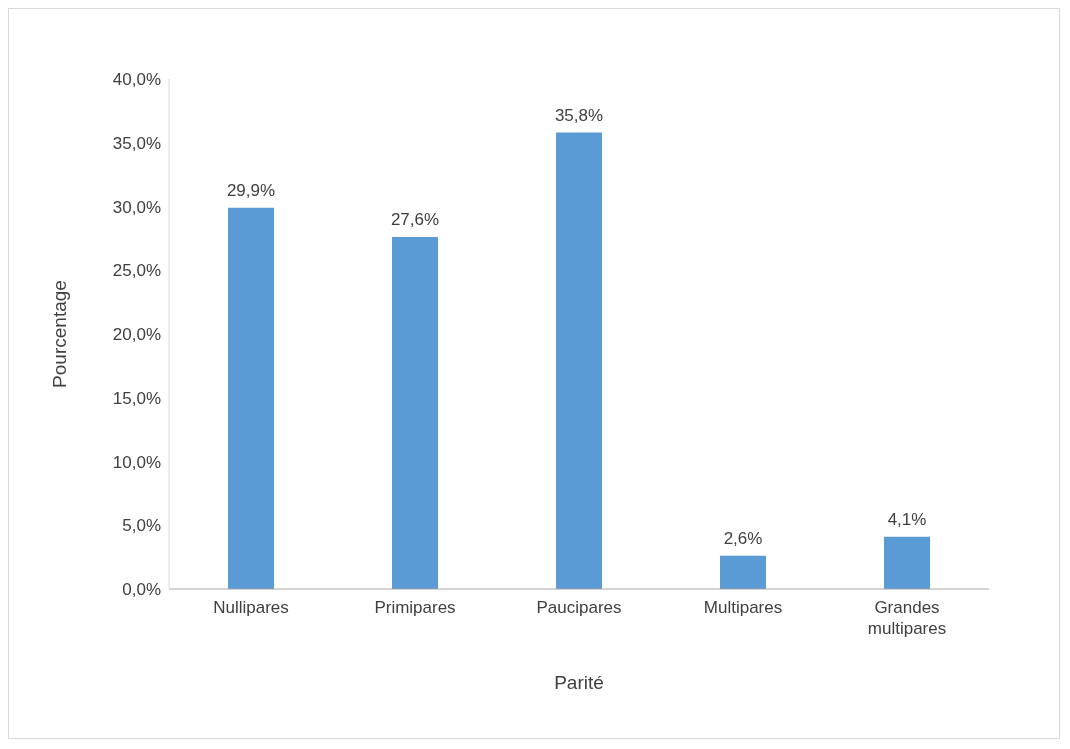  Describe the element at coordinates (907, 618) in the screenshot. I see `x-tick-label: Grandes multipares` at that location.